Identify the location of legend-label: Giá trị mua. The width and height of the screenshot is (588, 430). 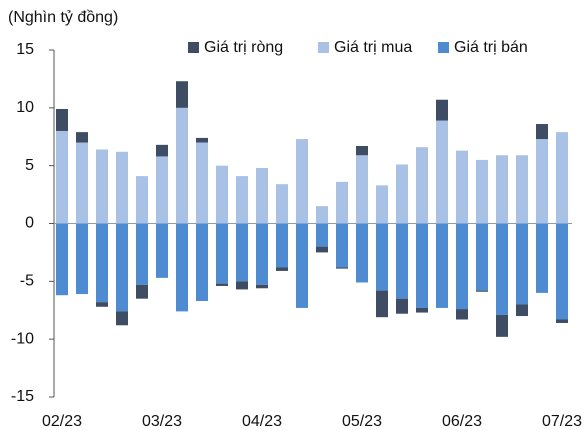
(373, 47).